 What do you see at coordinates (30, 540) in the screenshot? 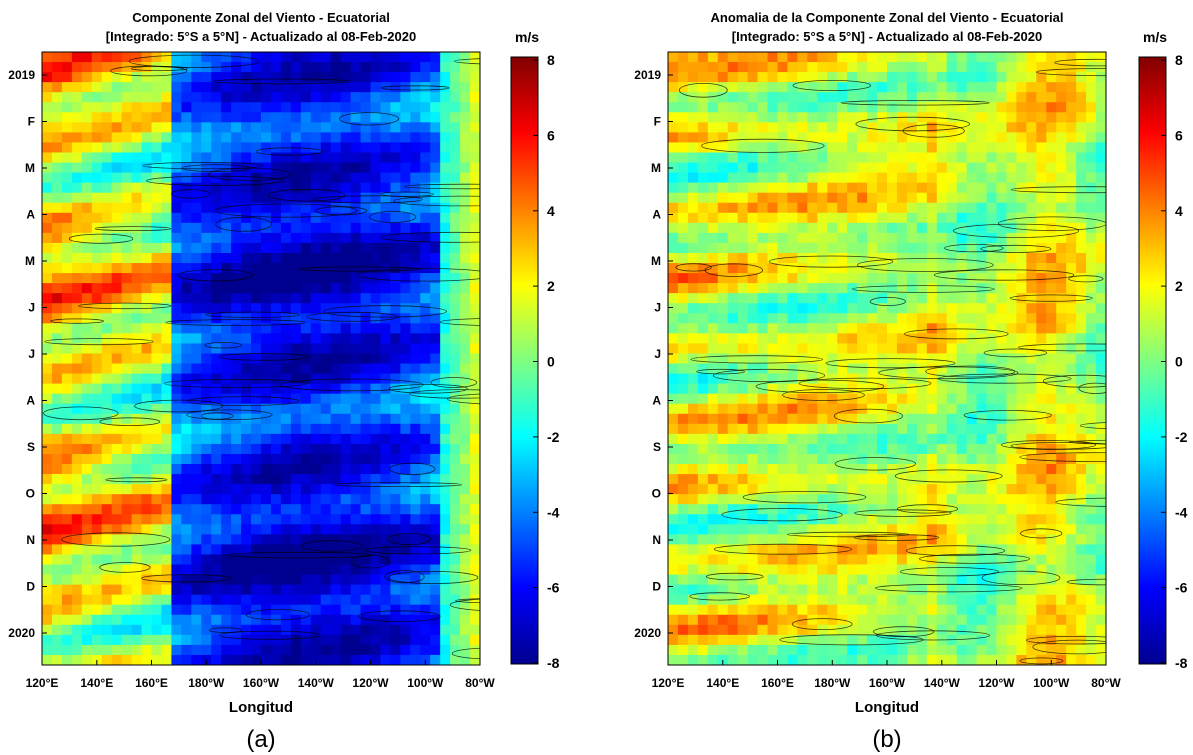
I see `y-tick-label: N` at bounding box center [30, 540].